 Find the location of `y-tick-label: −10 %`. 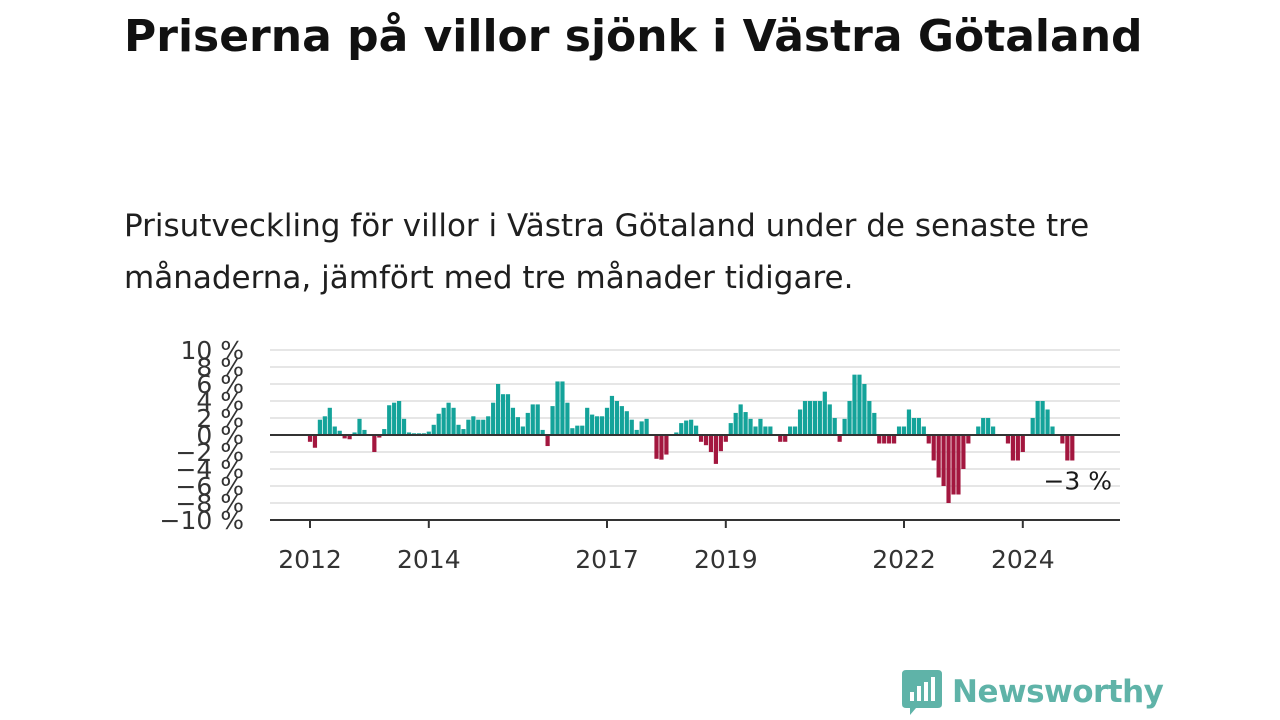

y-tick-label: −10 % is located at coordinates (202, 520).